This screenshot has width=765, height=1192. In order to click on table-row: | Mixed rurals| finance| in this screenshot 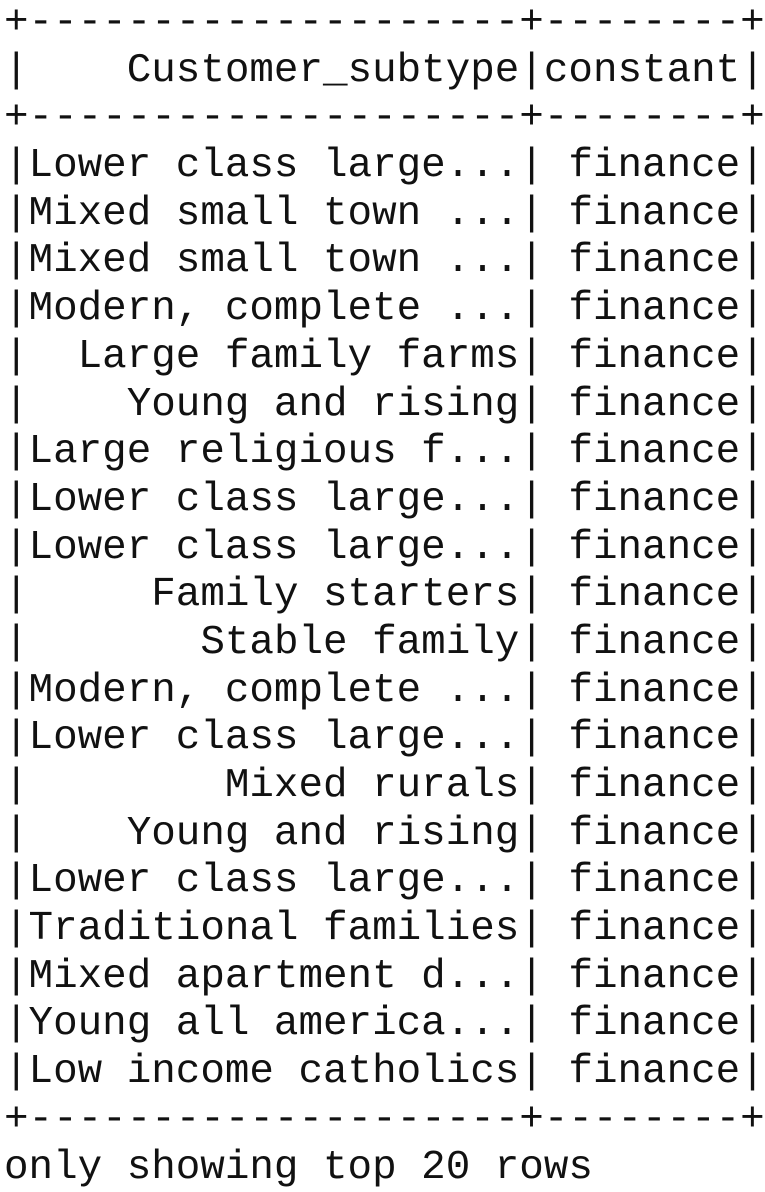, I will do `click(384, 787)`.